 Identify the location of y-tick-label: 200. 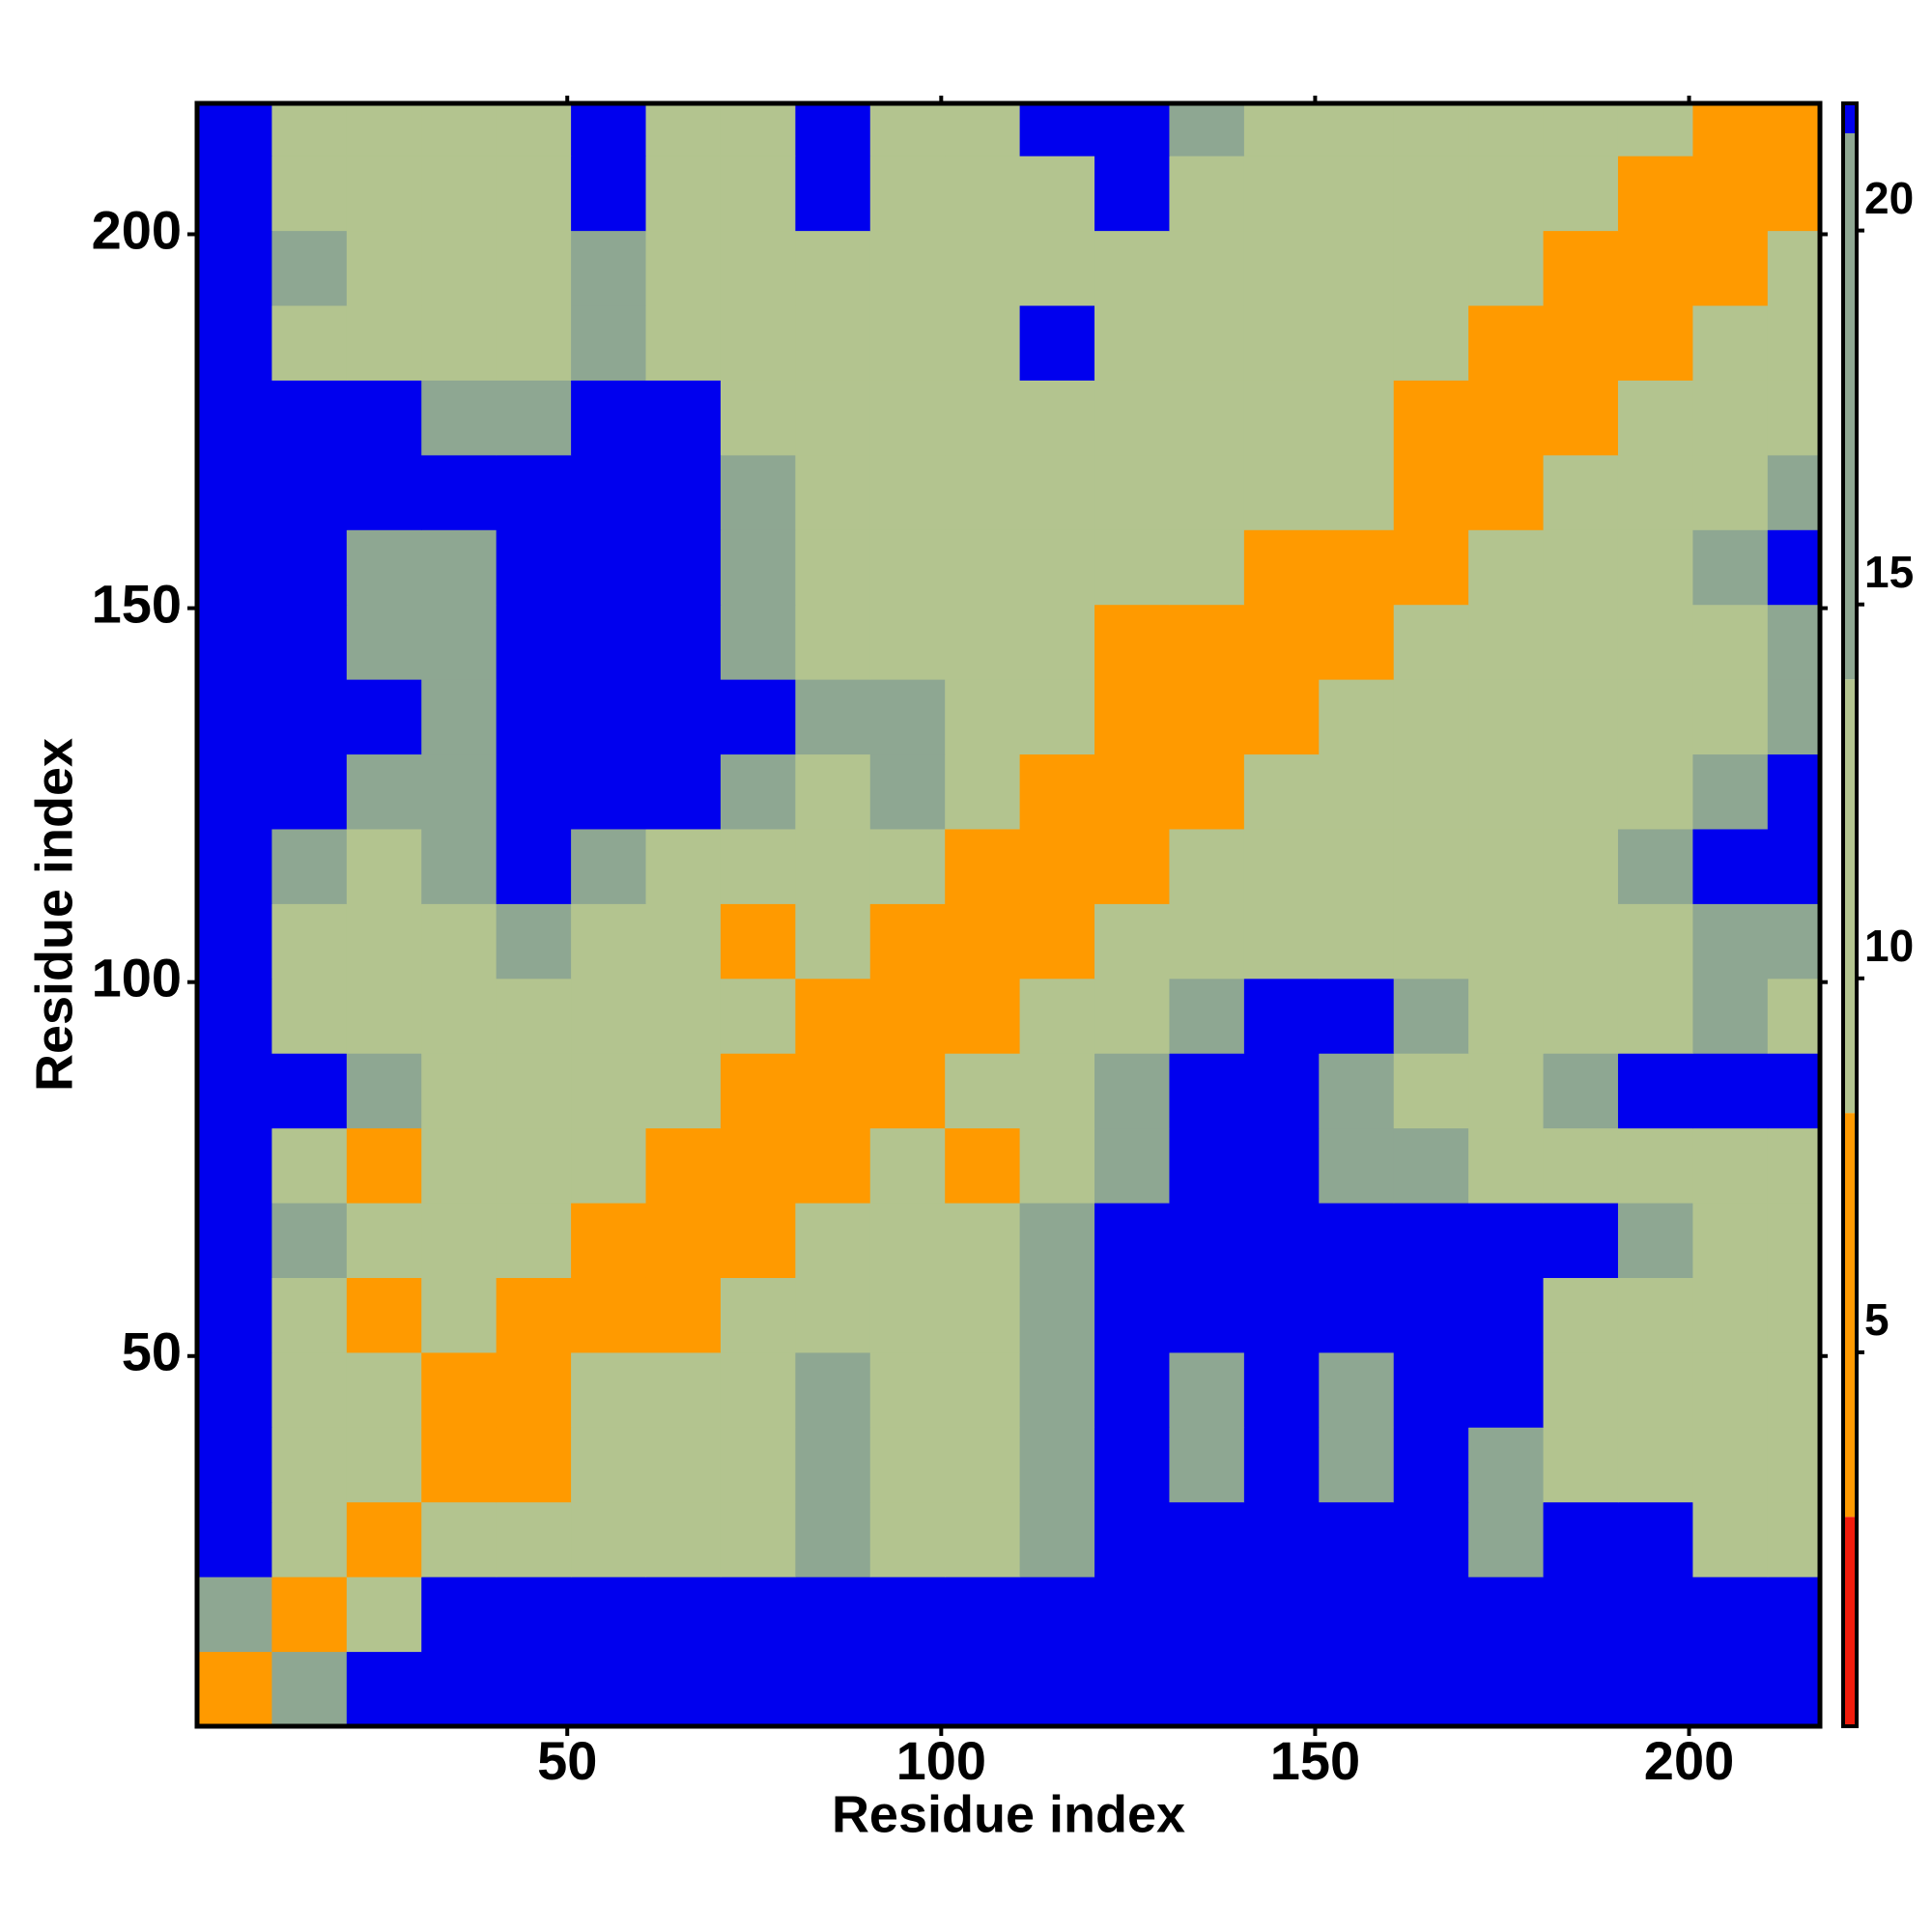
(137, 229).